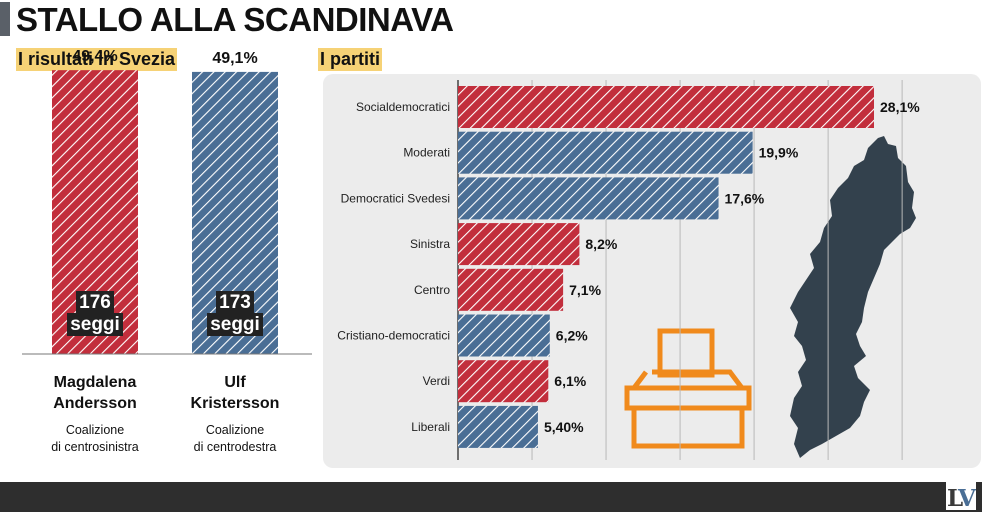 The height and width of the screenshot is (512, 982). What do you see at coordinates (601, 244) in the screenshot?
I see `party-value-label: 8,2%` at bounding box center [601, 244].